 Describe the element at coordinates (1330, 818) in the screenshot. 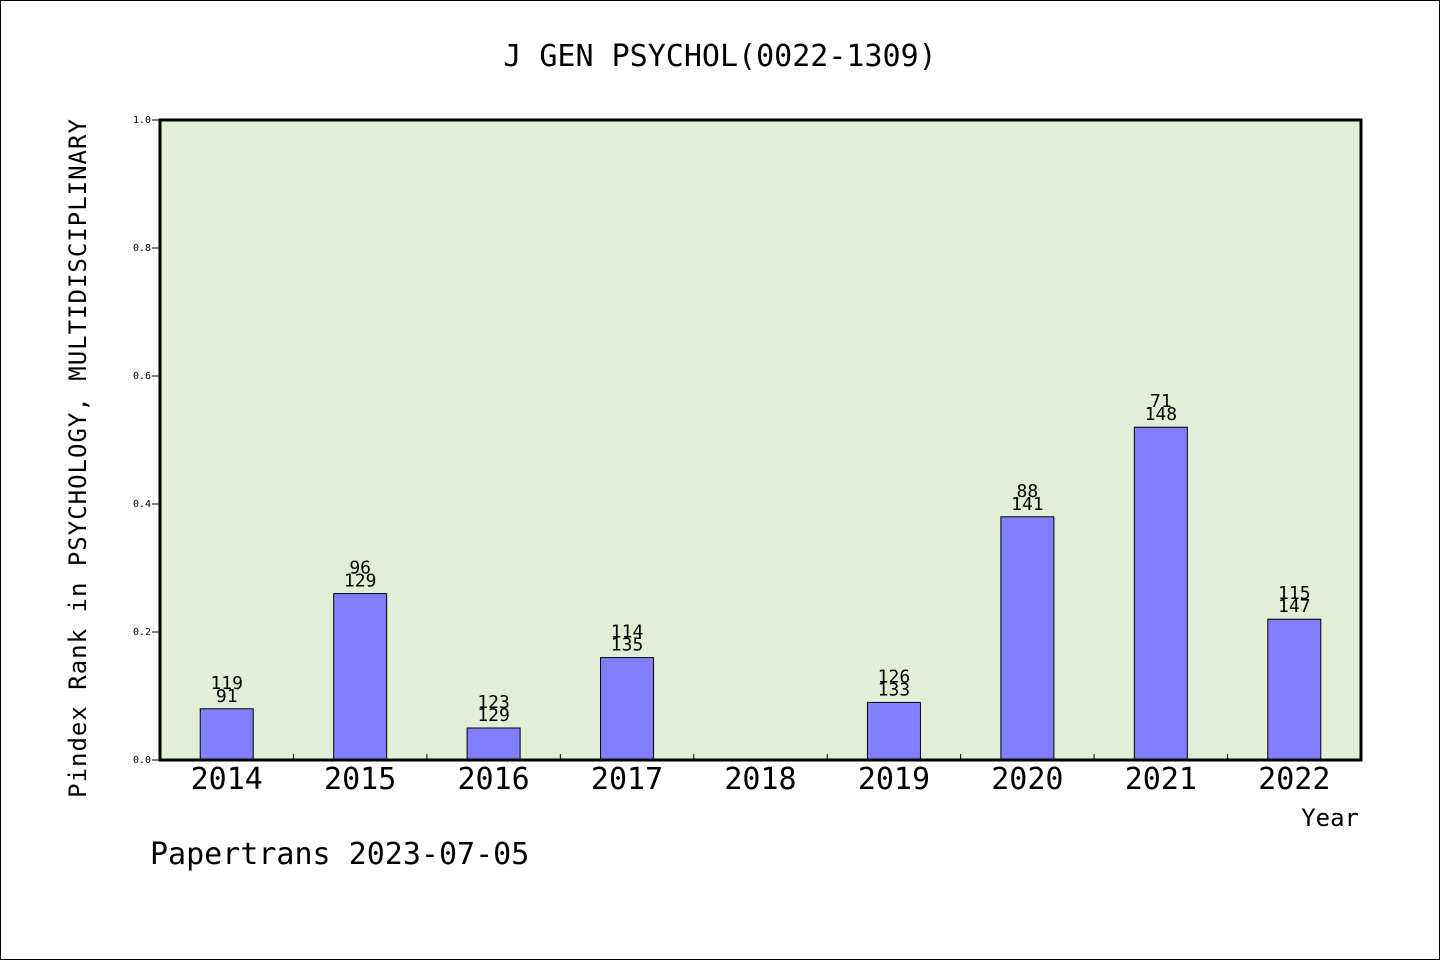

I see `x-axis-label: Year` at that location.